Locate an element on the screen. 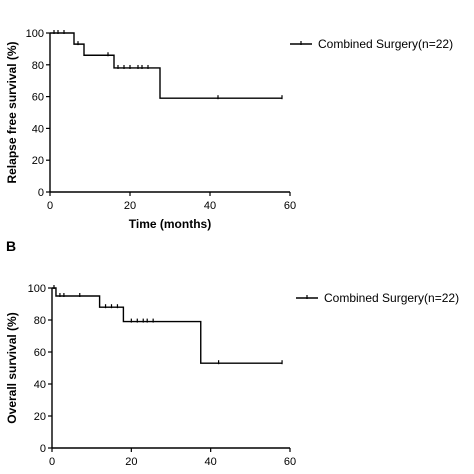 This screenshot has height=474, width=474. y-axis-title: Relapse free survival (%) is located at coordinates (12, 112).